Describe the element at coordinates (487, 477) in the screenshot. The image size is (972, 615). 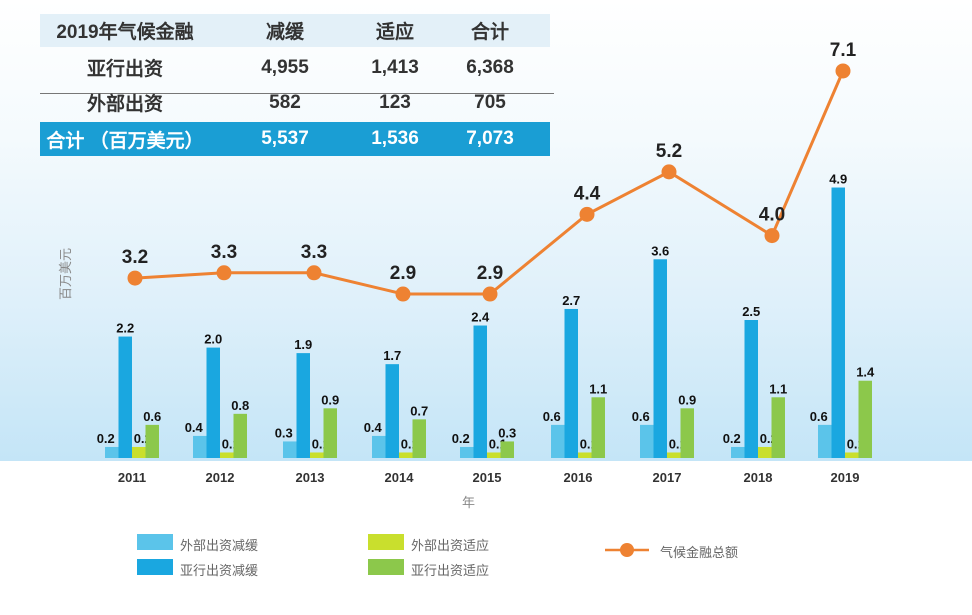
I see `x-tick-label: 2015` at that location.